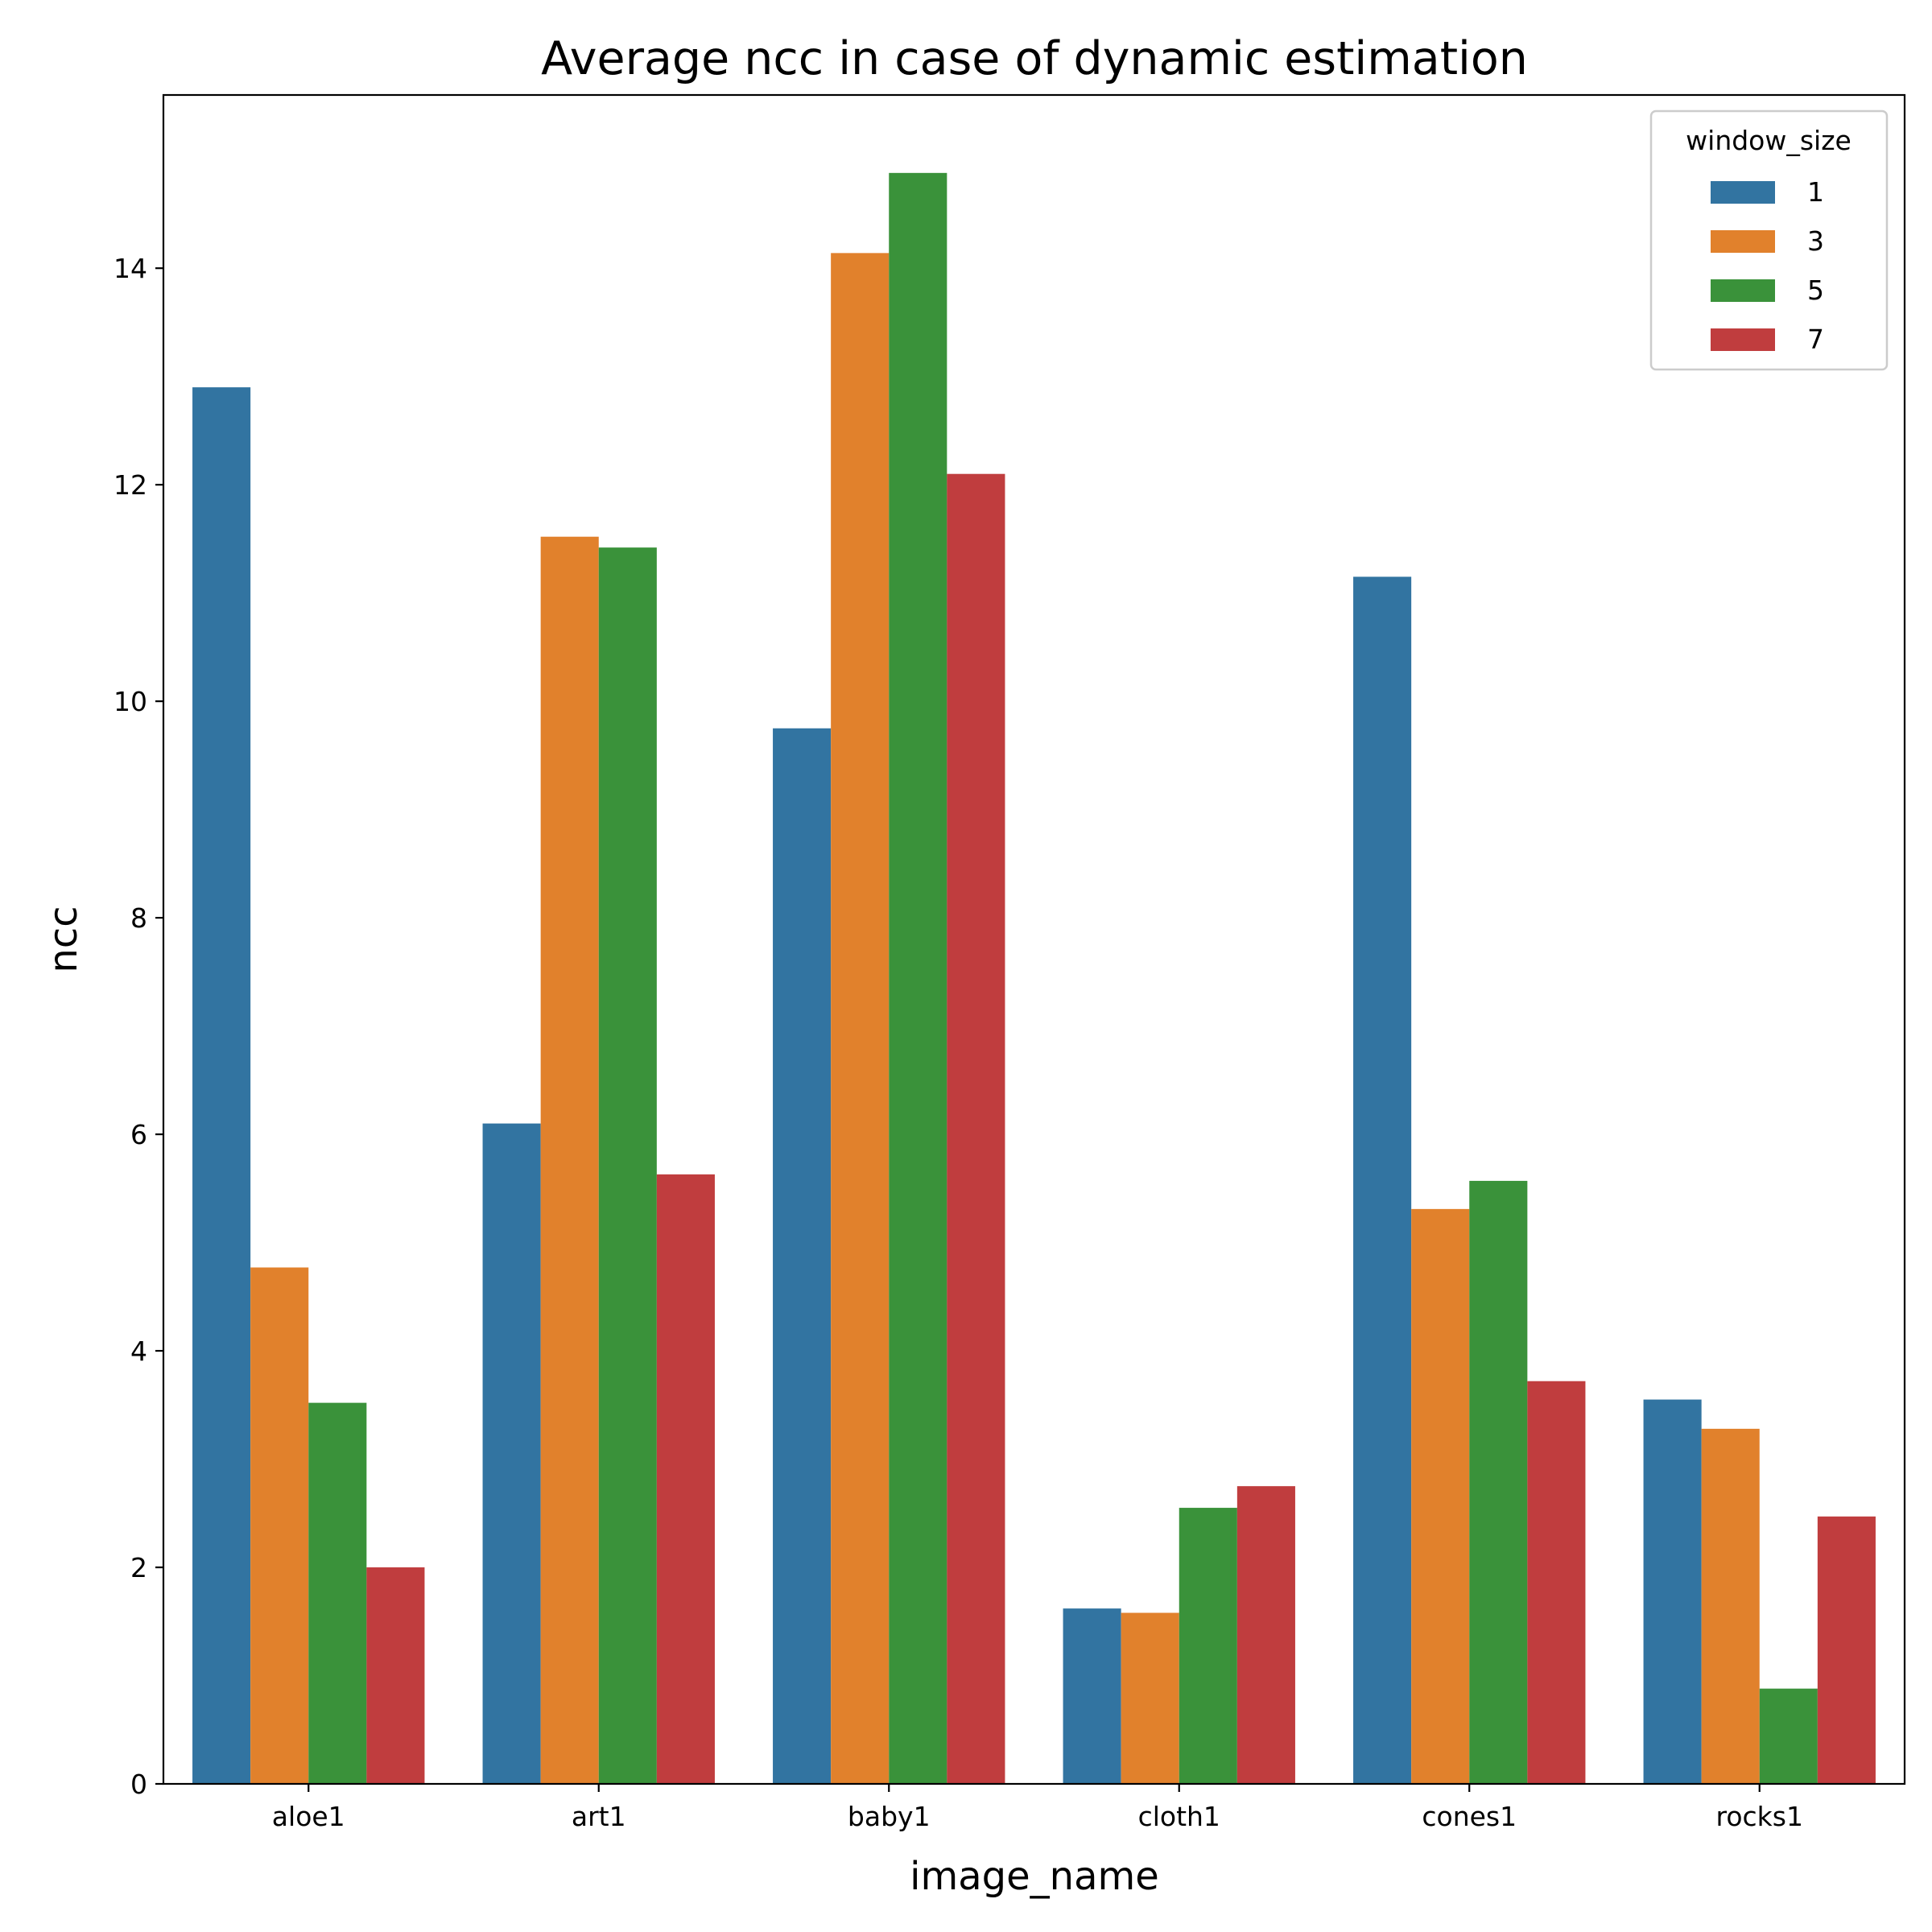 This screenshot has height=1932, width=1932. I want to click on bar-rocks1-ws1, so click(1672, 1591).